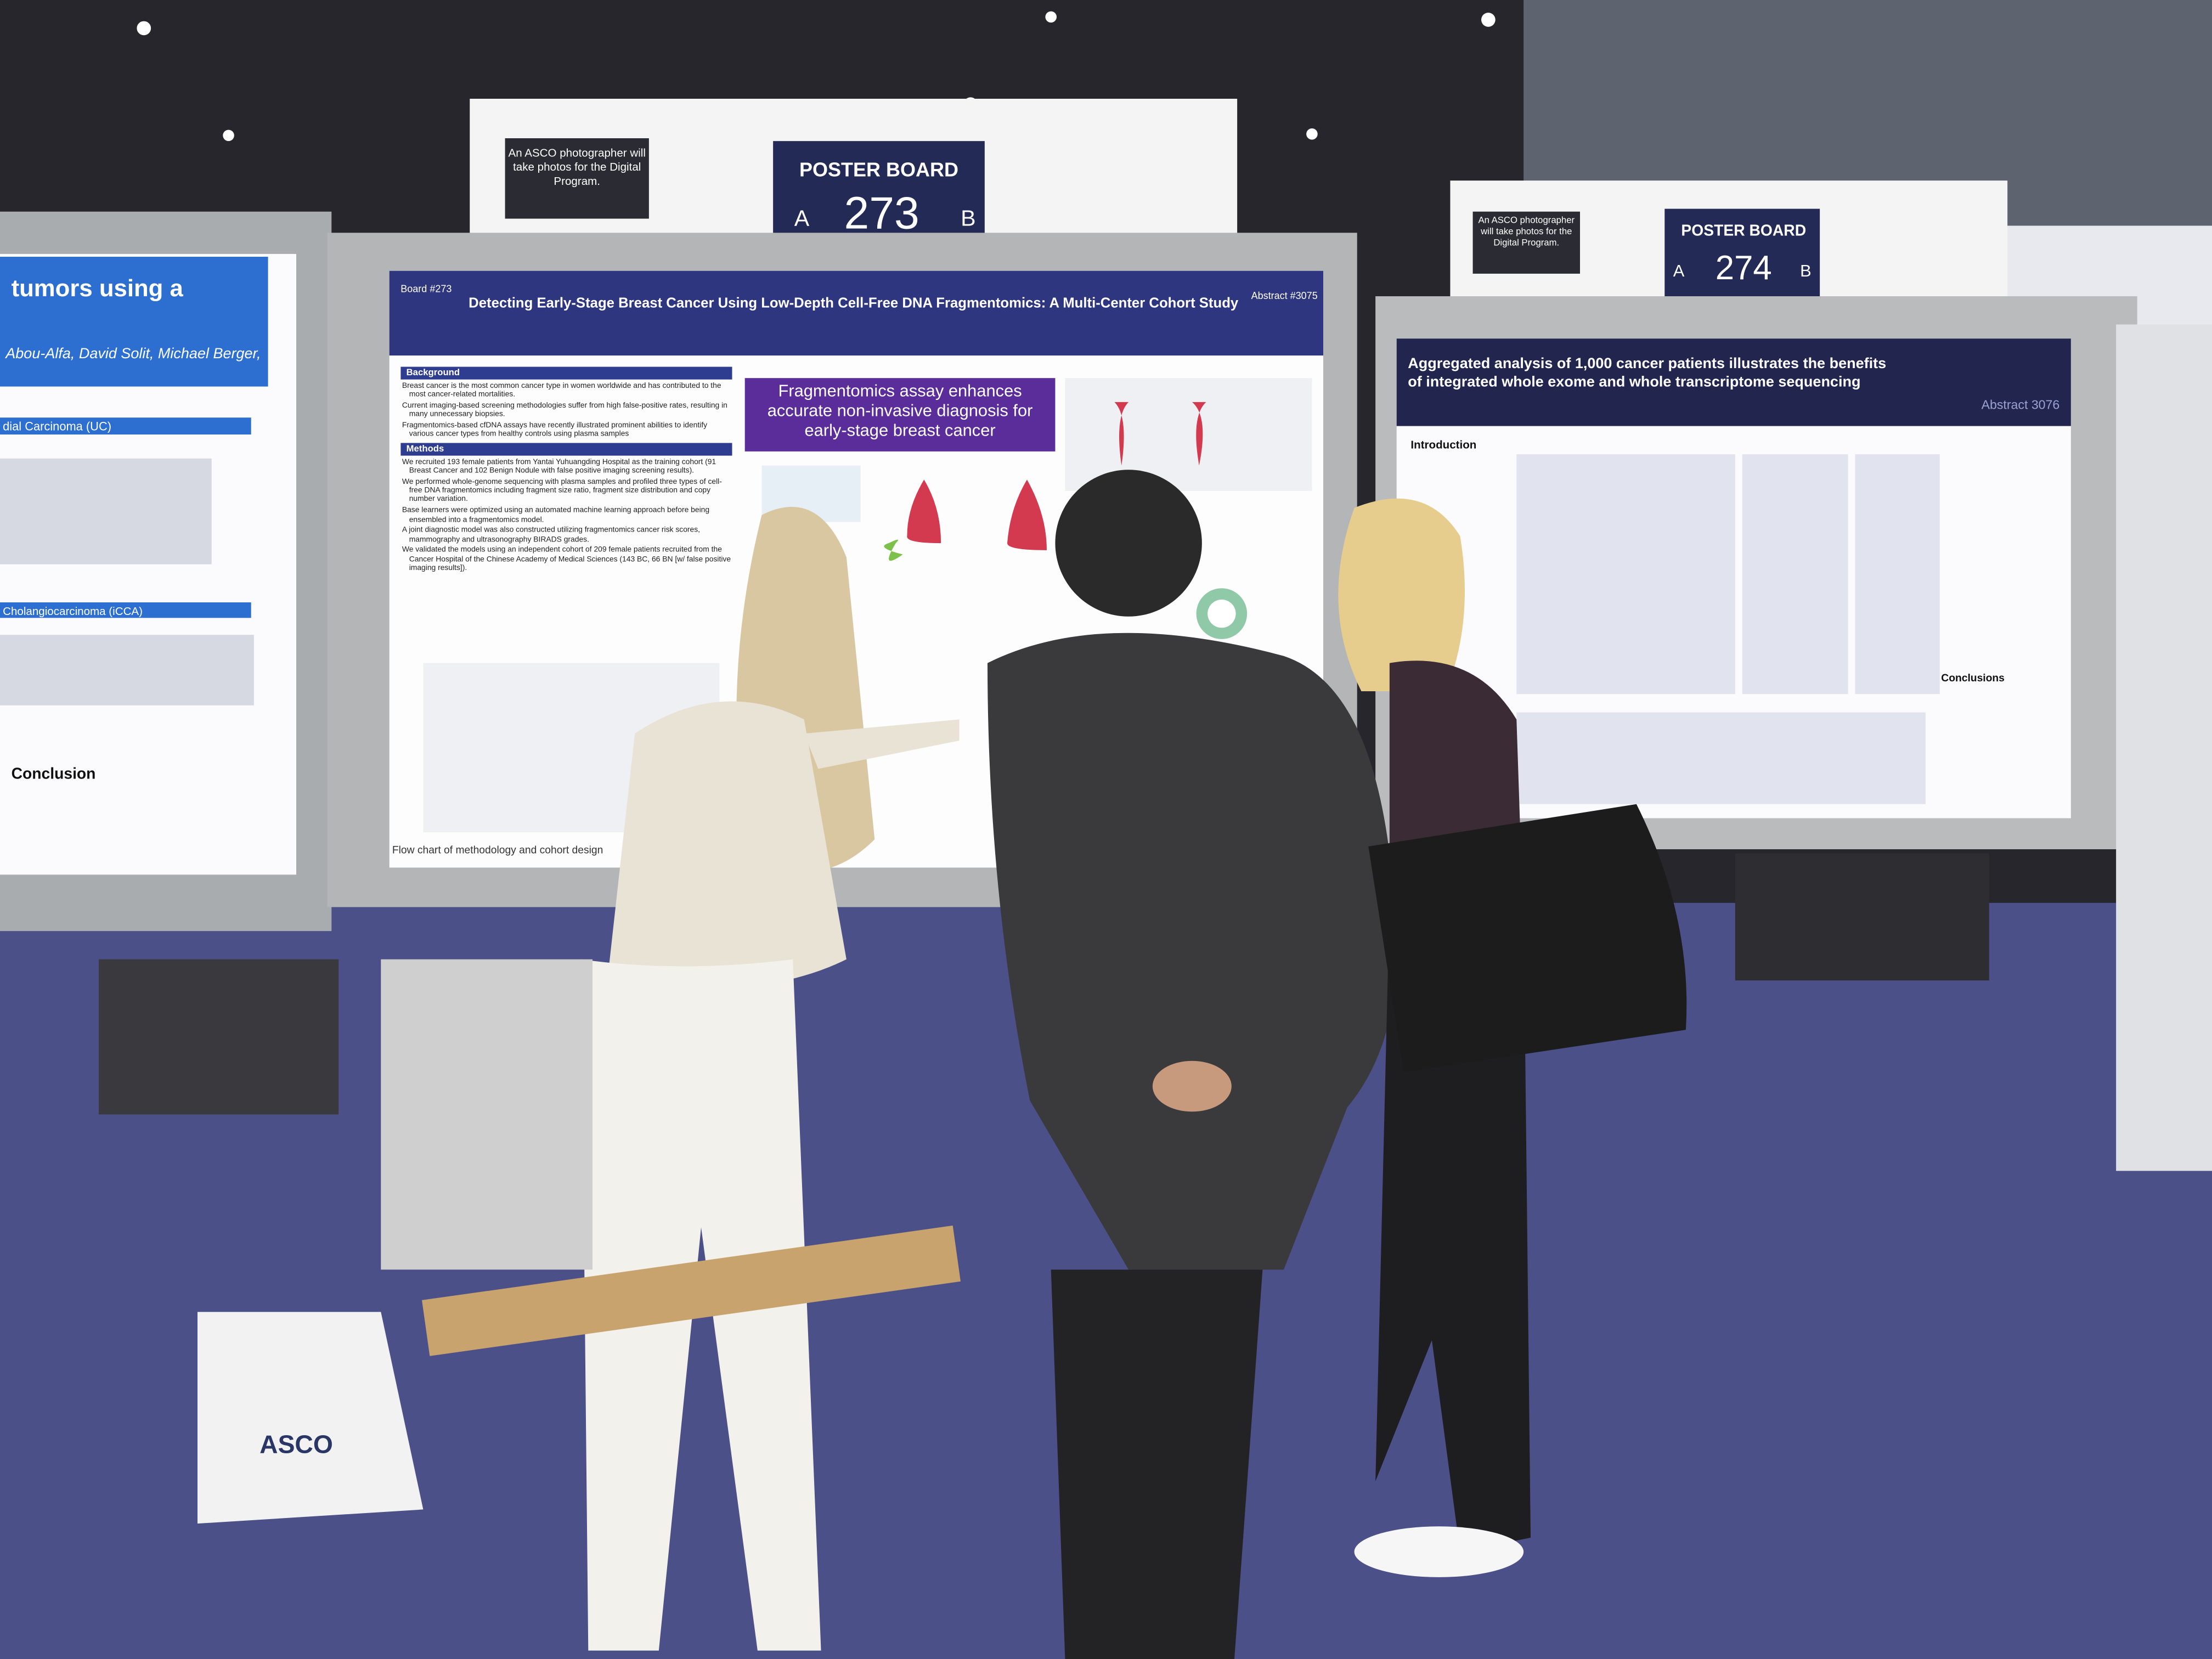 This screenshot has width=2212, height=1659. Describe the element at coordinates (2164, 747) in the screenshot. I see `panel-side` at that location.